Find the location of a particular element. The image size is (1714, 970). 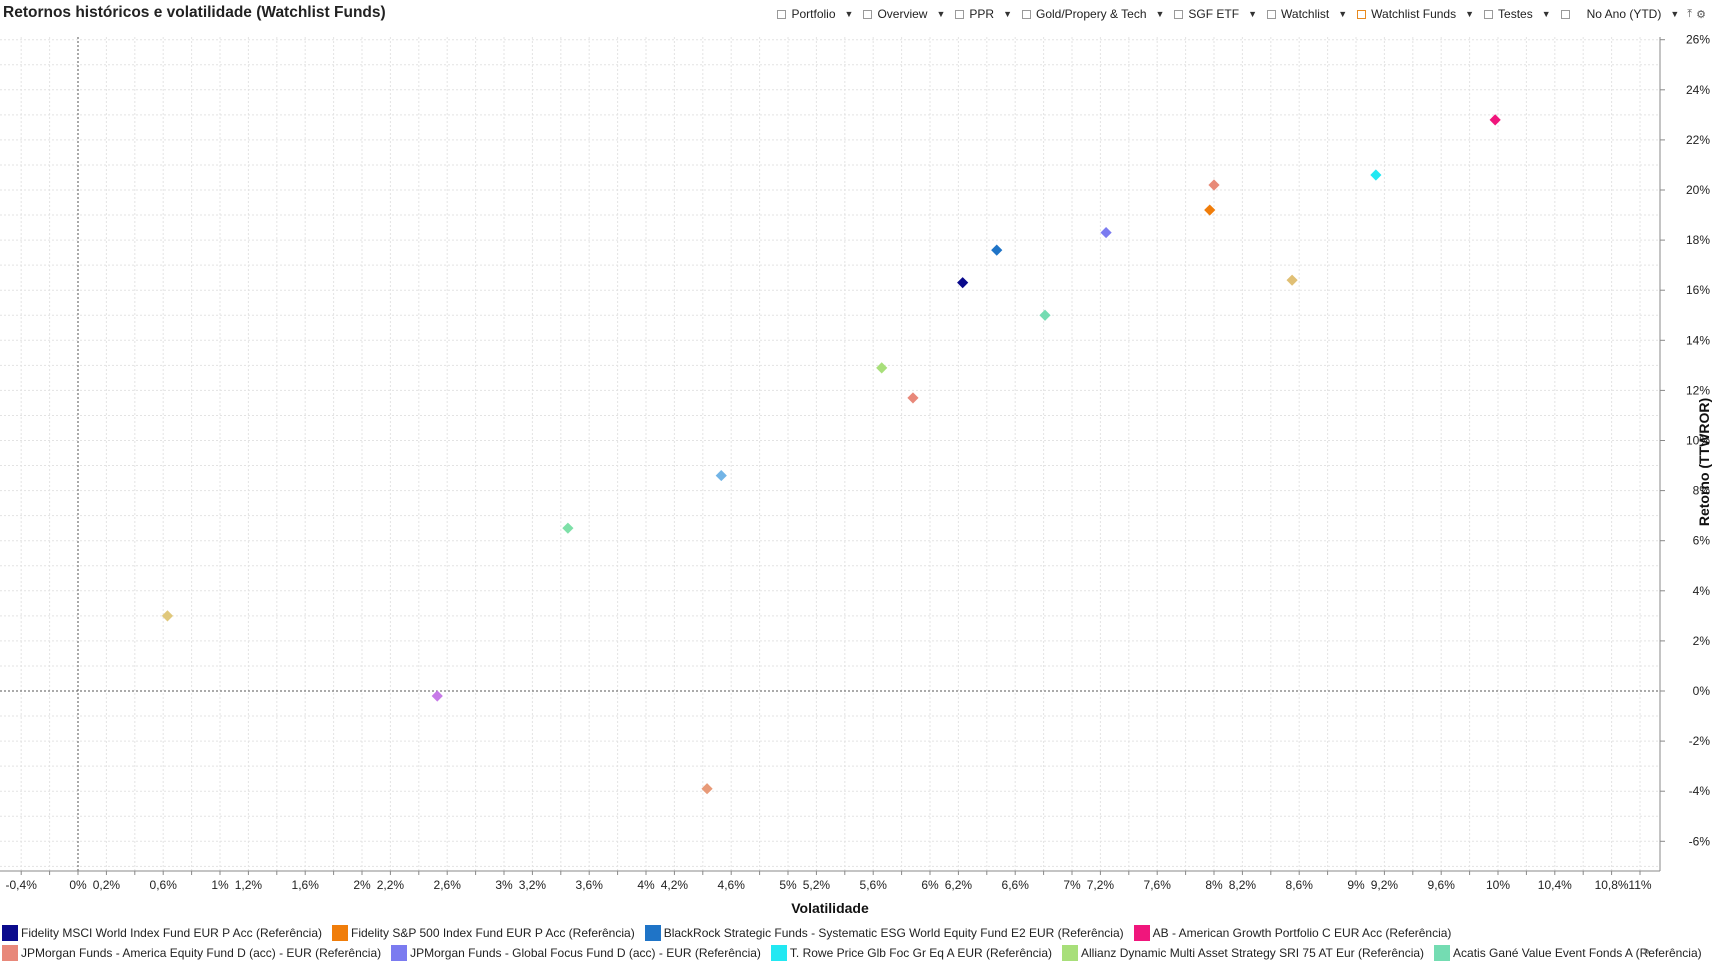

x-tick-label: 6% is located at coordinates (930, 885).